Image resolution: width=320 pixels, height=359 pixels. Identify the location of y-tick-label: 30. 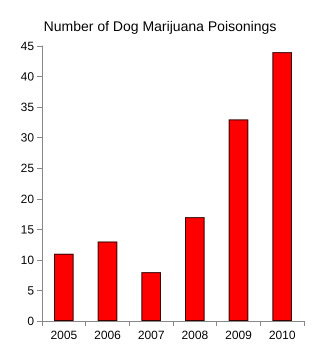
(27, 137).